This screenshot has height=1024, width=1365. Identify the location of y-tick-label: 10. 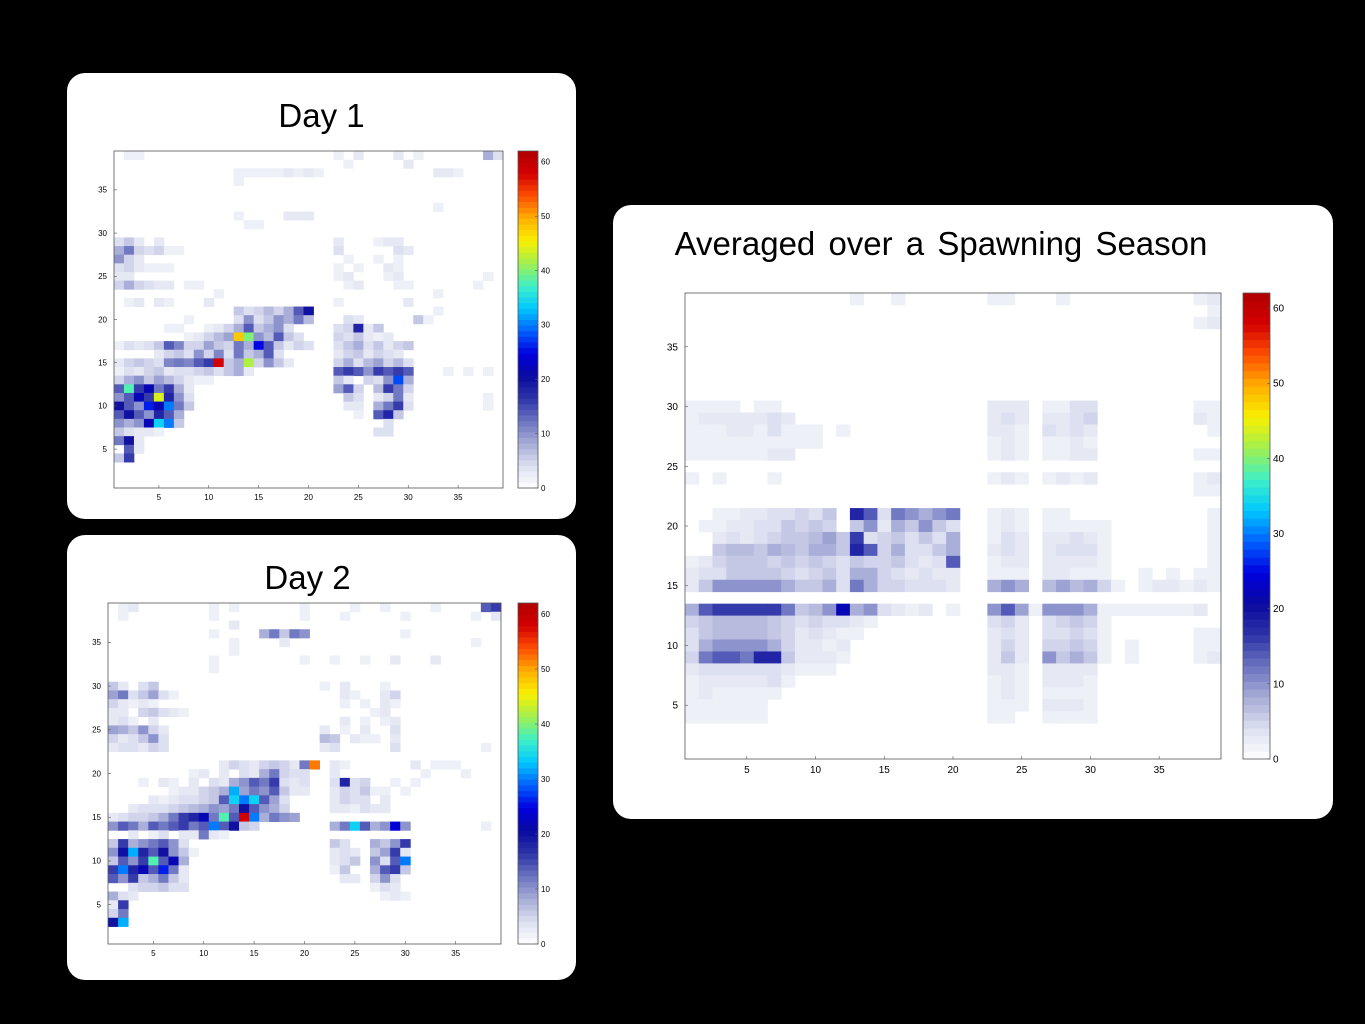
(96, 861).